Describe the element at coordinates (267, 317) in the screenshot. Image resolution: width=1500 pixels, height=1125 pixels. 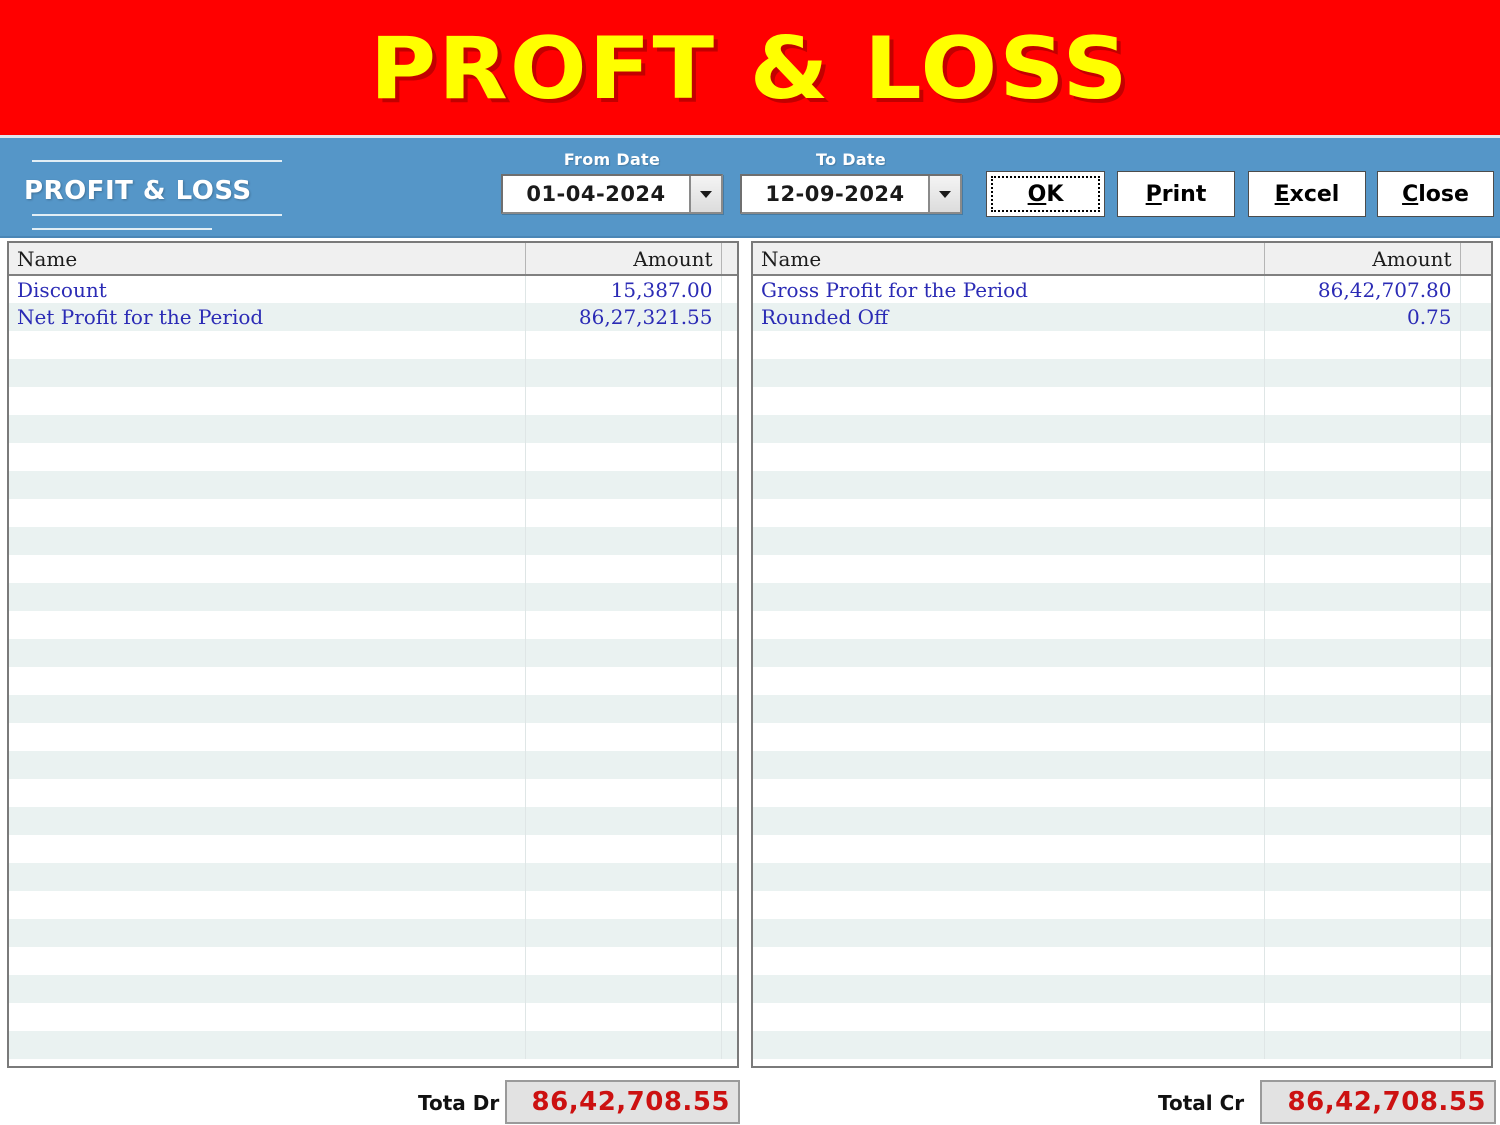
I see `cell-name: Net Profit for the Period` at that location.